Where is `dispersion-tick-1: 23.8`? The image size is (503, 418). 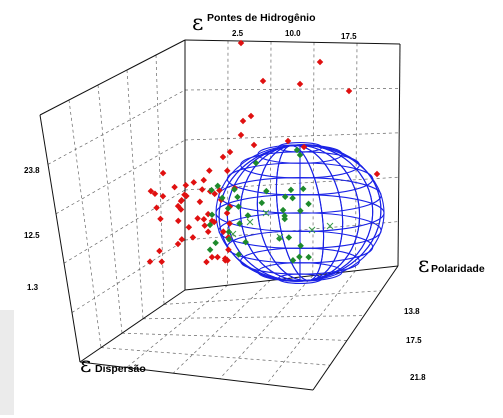 dispersion-tick-1: 23.8 is located at coordinates (32, 170).